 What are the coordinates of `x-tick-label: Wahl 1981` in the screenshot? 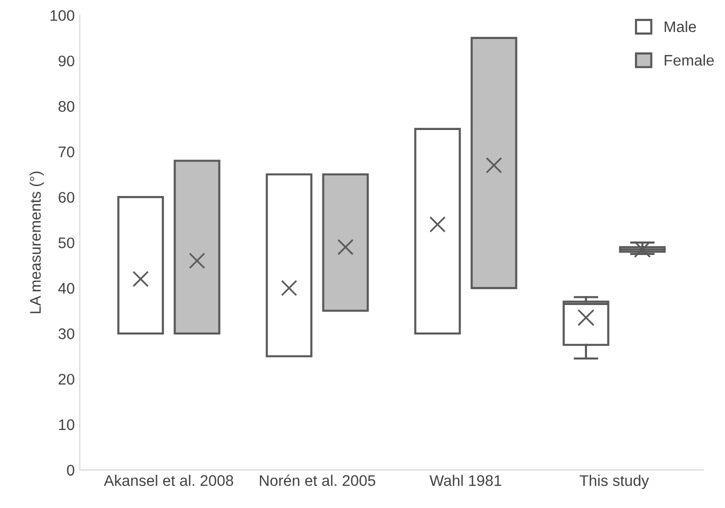 It's located at (466, 480).